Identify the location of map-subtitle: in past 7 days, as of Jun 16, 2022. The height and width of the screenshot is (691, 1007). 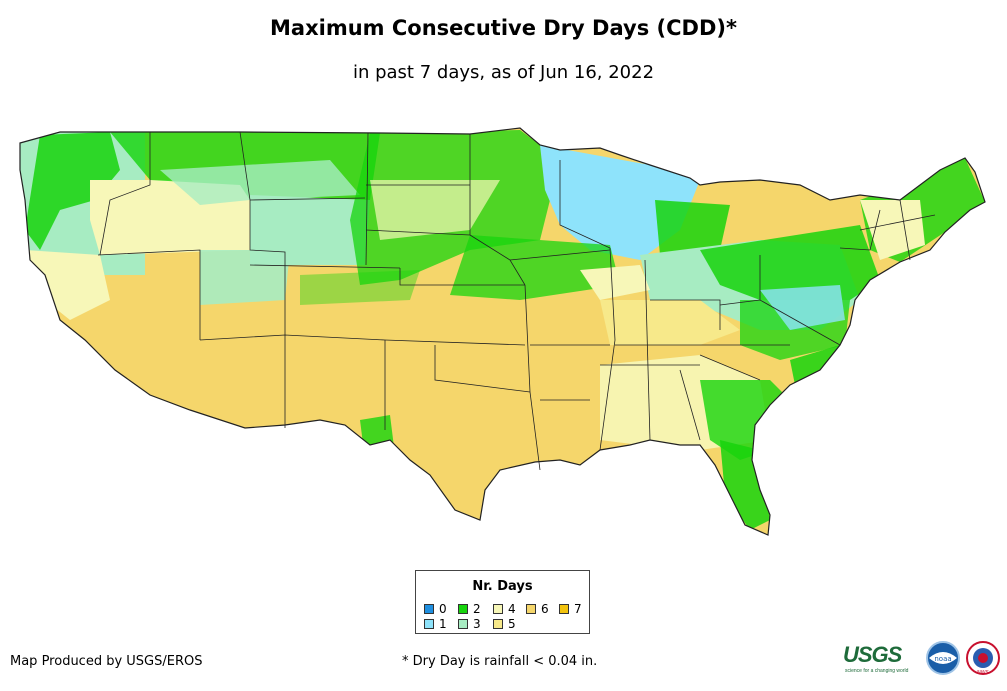
(503, 72).